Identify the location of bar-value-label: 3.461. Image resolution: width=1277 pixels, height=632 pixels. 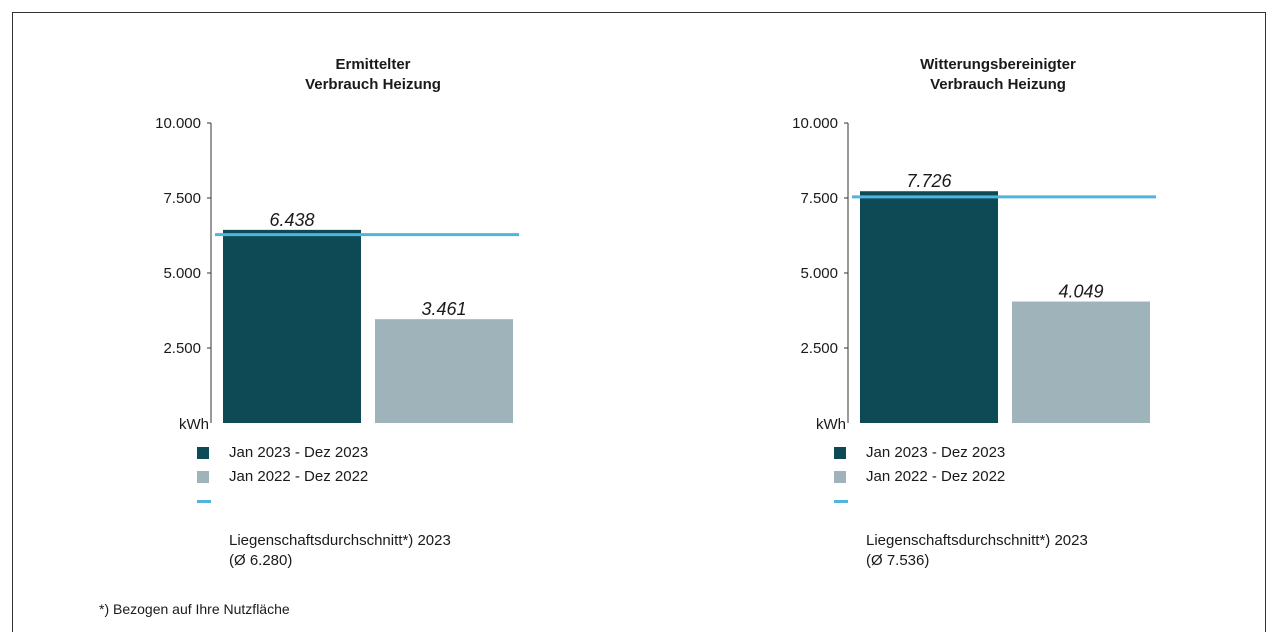
(443, 309).